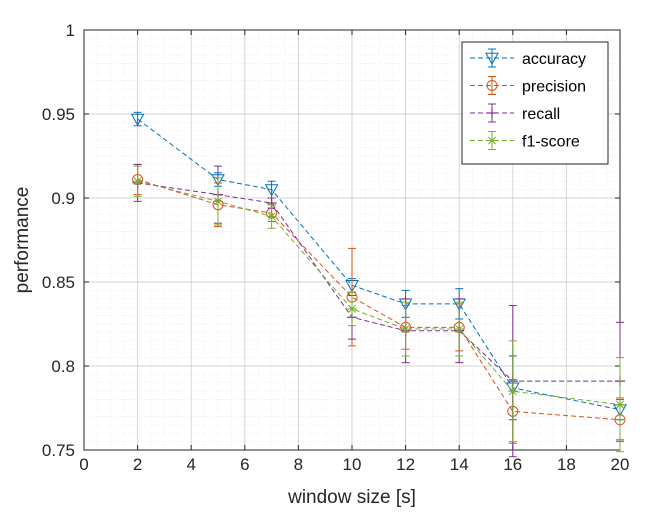  I want to click on x-tick-label: 14, so click(459, 464).